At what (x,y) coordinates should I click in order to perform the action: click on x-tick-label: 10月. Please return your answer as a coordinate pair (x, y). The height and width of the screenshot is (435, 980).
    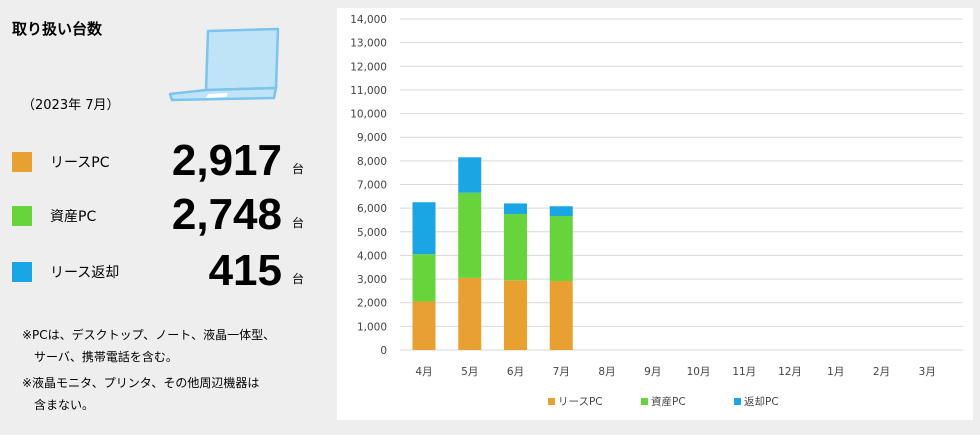
    Looking at the image, I should click on (699, 372).